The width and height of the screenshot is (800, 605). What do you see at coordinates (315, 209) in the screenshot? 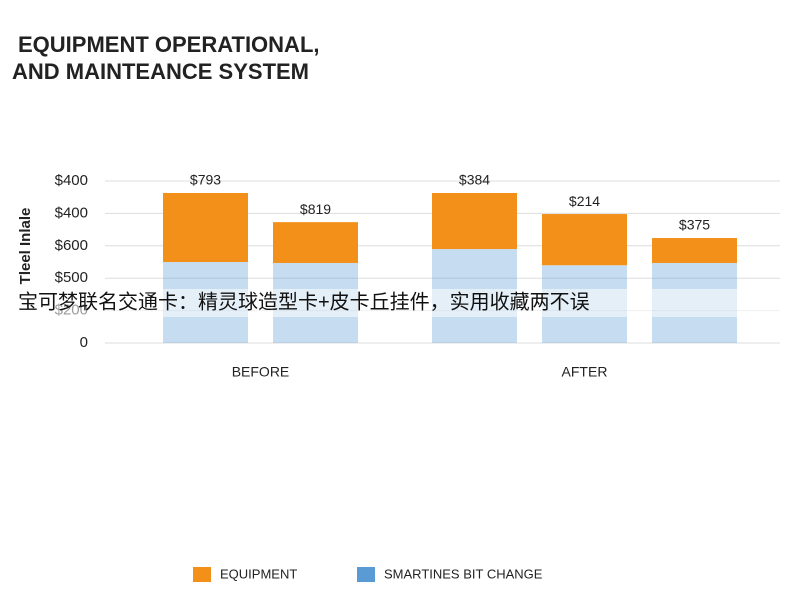
I see `bar-label: $819` at bounding box center [315, 209].